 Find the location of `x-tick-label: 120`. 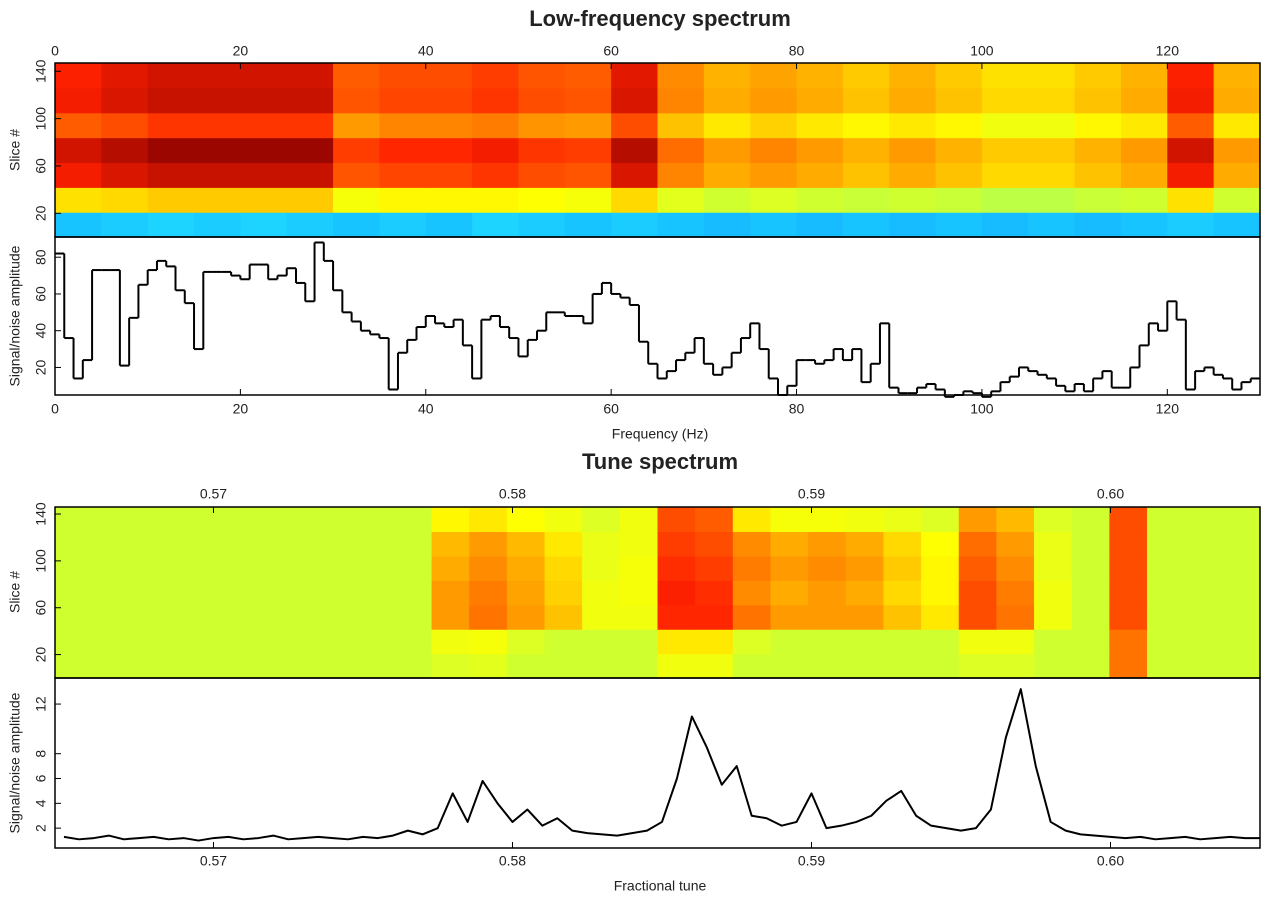

x-tick-label: 120 is located at coordinates (1168, 409).